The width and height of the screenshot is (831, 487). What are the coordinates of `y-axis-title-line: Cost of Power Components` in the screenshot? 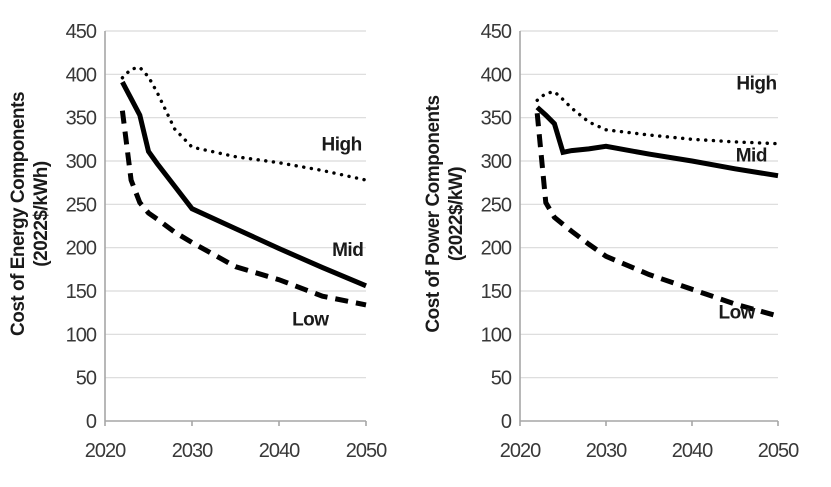 It's located at (433, 213).